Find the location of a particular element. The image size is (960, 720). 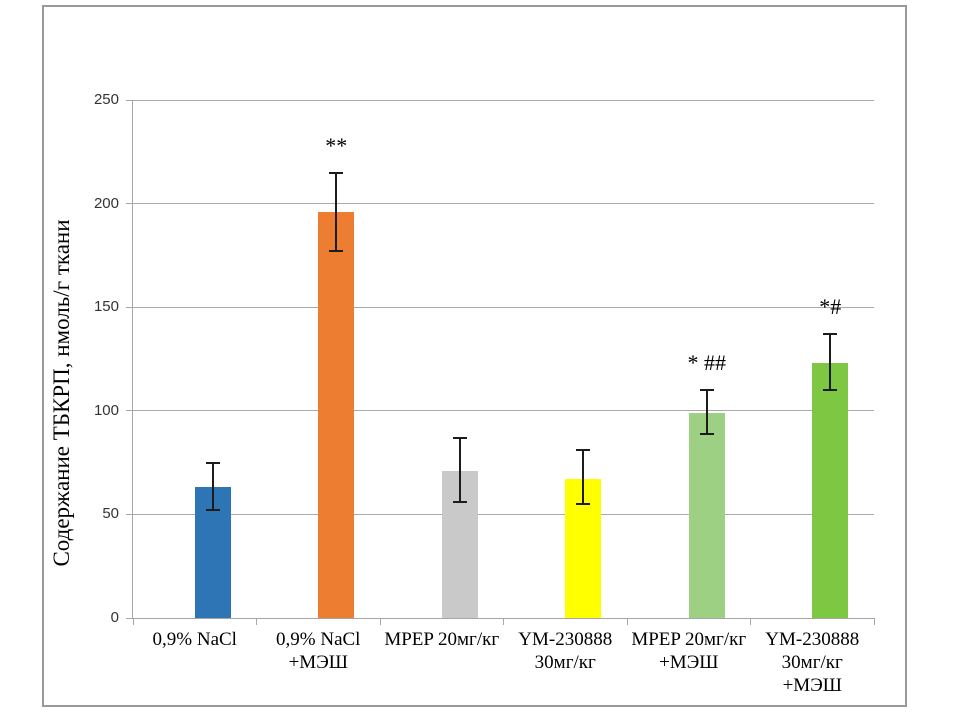

y-tick-label: 0 is located at coordinates (114, 617).